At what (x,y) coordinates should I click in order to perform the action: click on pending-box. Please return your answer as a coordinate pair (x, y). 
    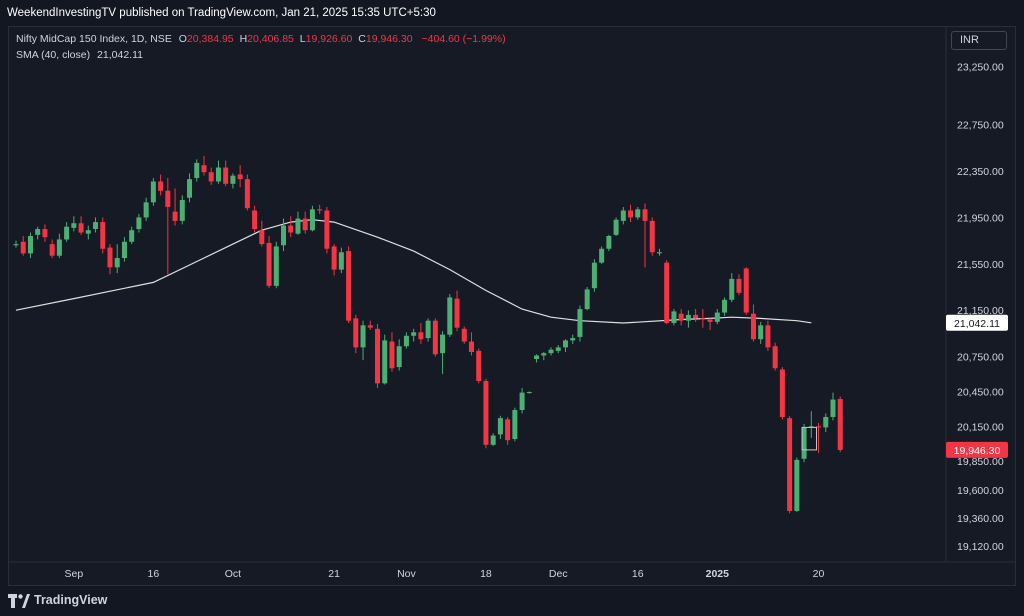
    Looking at the image, I should click on (809, 438).